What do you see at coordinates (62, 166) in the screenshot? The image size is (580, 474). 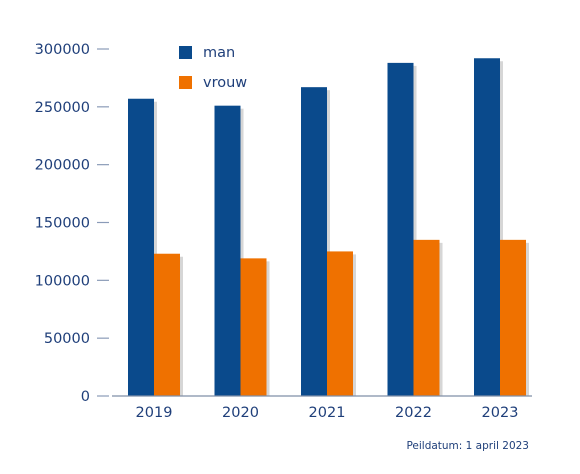 I see `y-tick-label: 200000` at bounding box center [62, 166].